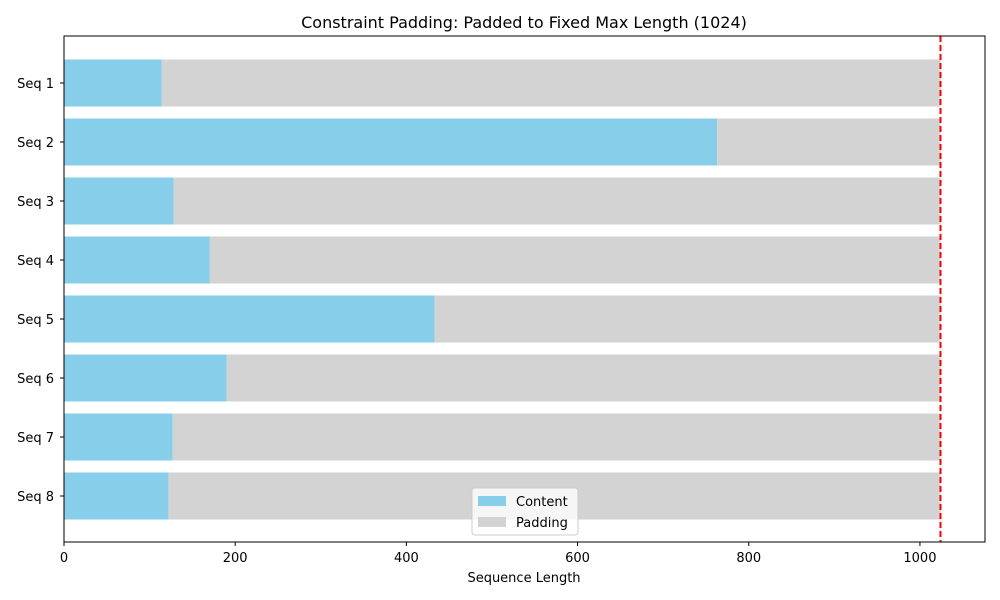 The image size is (1000, 600). Describe the element at coordinates (35, 261) in the screenshot. I see `y-tick-label: Seq 4` at that location.